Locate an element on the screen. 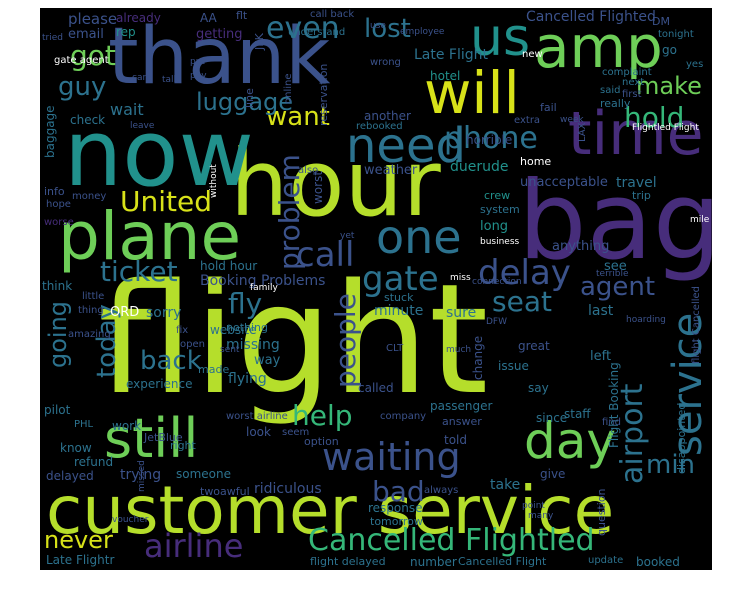 The image size is (729, 593). word-say: say is located at coordinates (538, 388).